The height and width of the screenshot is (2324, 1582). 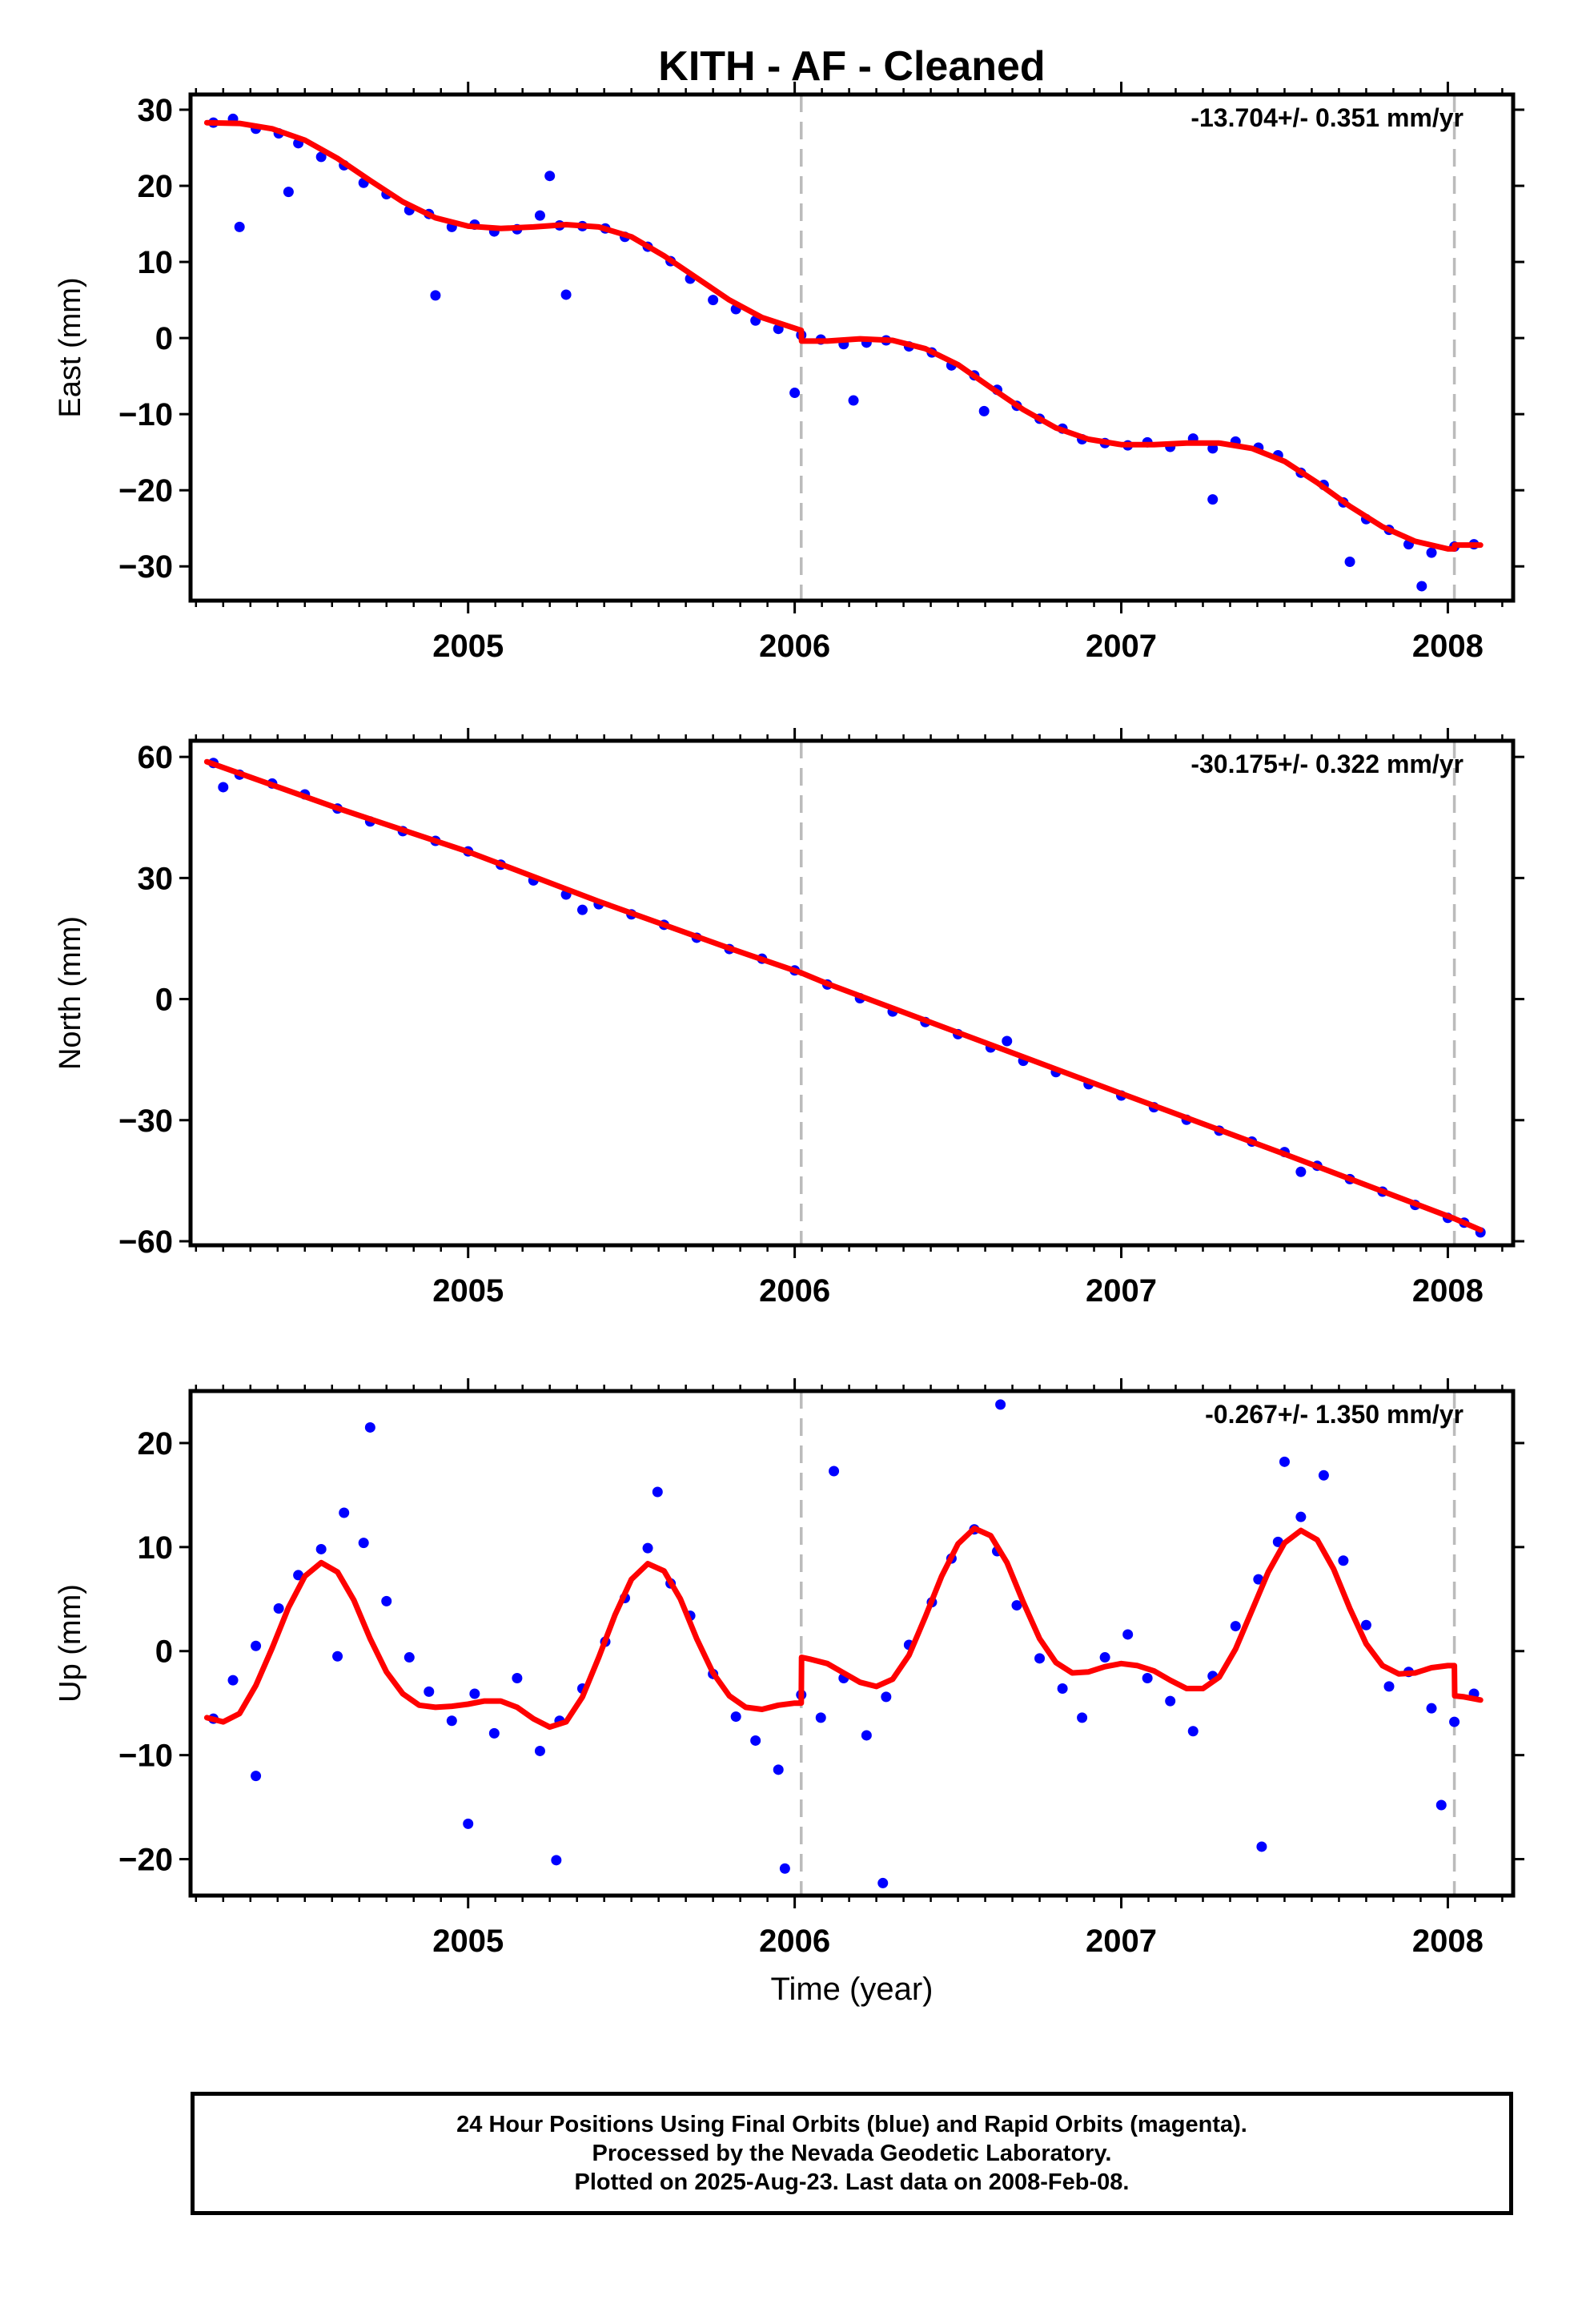 I want to click on x-tick-label: 2008, so click(x=1448, y=1291).